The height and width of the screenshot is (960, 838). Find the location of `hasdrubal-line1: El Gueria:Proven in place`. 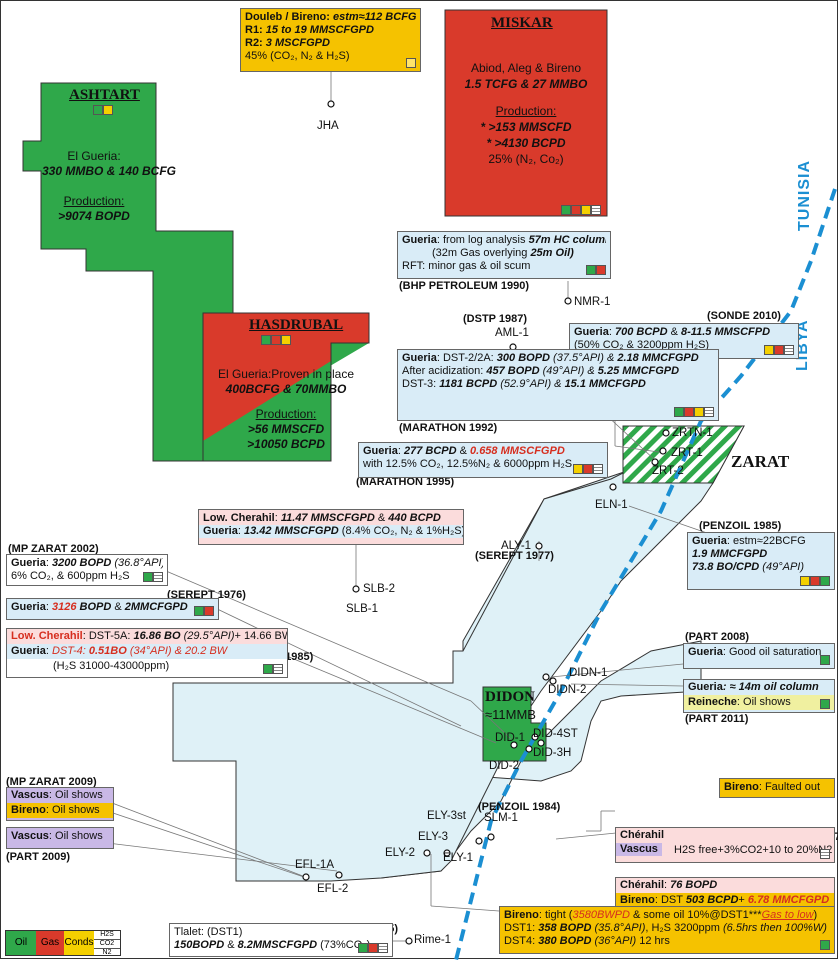

hasdrubal-line1: El Gueria:Proven in place is located at coordinates (286, 374).